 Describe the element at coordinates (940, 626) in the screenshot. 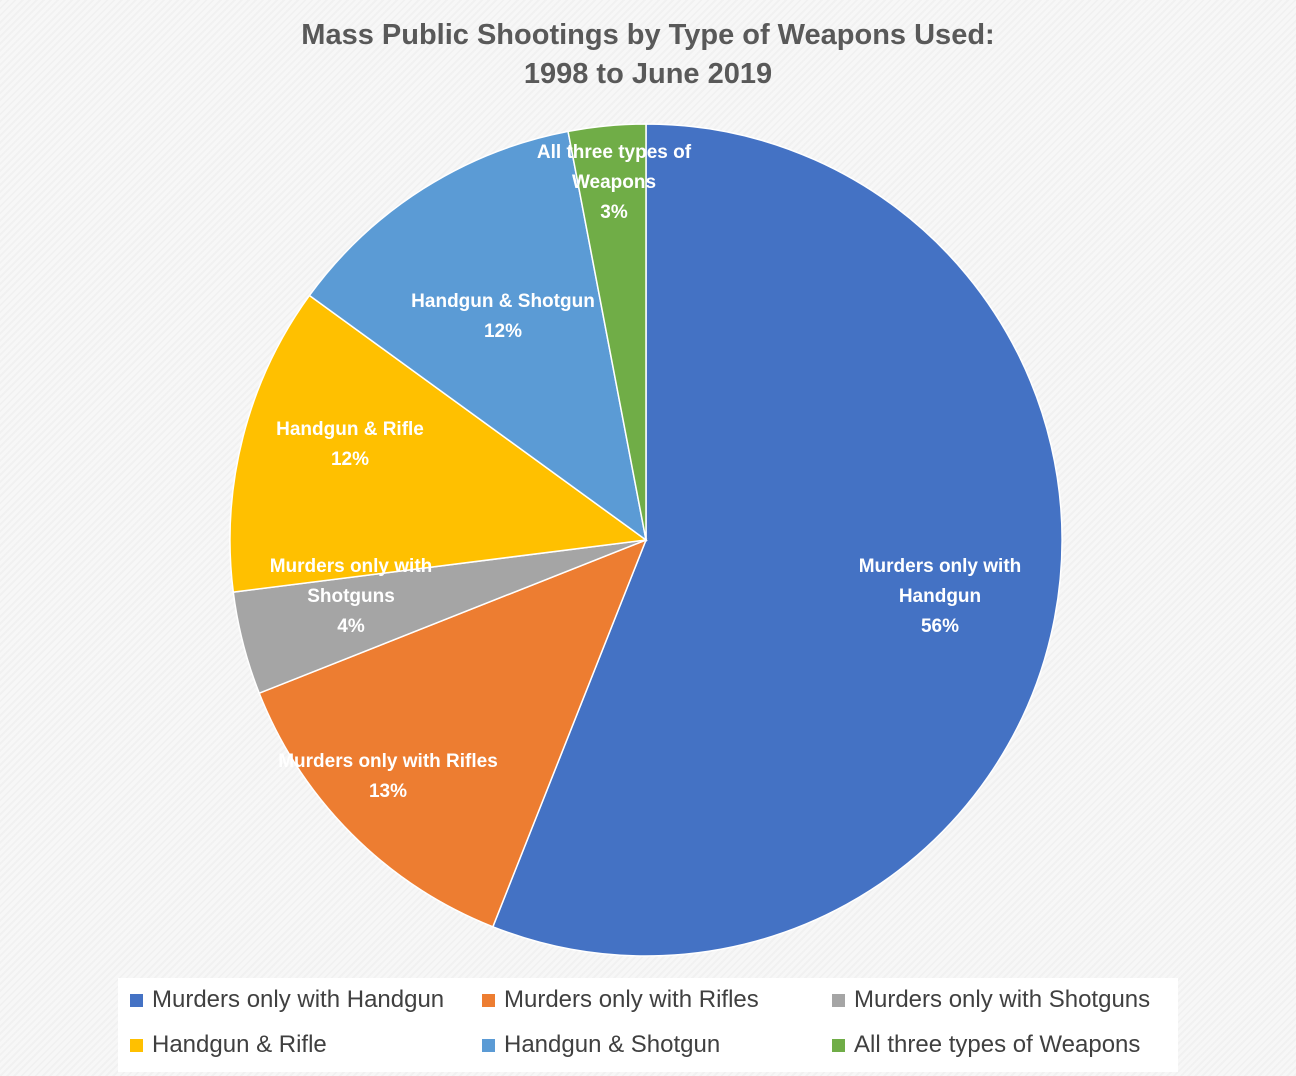

I see `data-label-line: 56%` at that location.